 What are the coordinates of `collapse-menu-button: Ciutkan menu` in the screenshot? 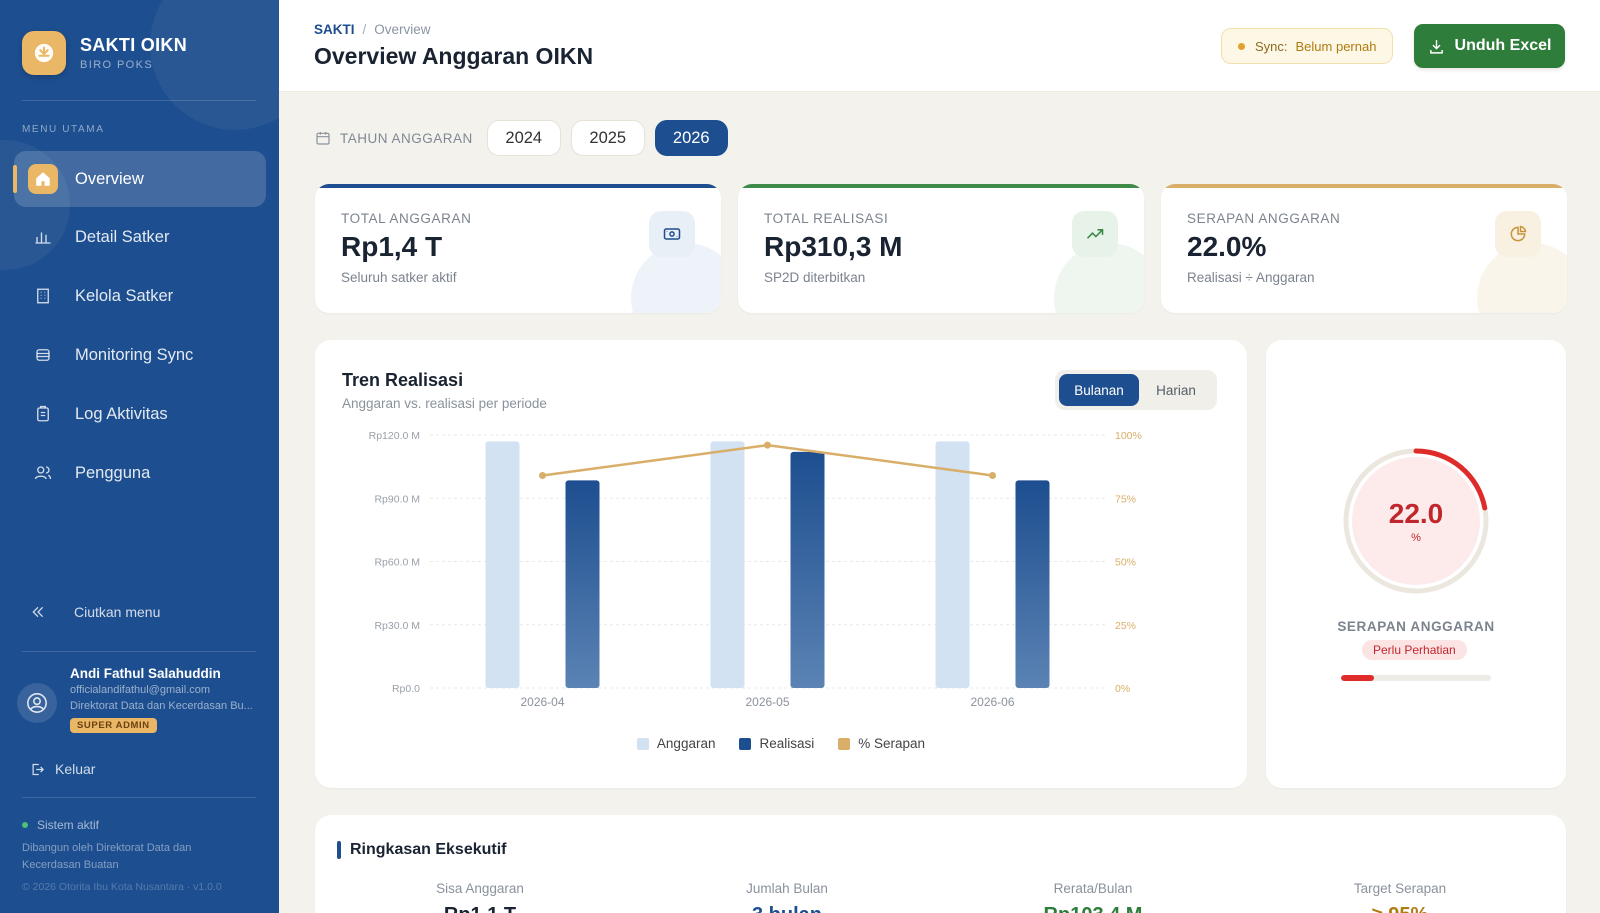 It's located at (95, 612).